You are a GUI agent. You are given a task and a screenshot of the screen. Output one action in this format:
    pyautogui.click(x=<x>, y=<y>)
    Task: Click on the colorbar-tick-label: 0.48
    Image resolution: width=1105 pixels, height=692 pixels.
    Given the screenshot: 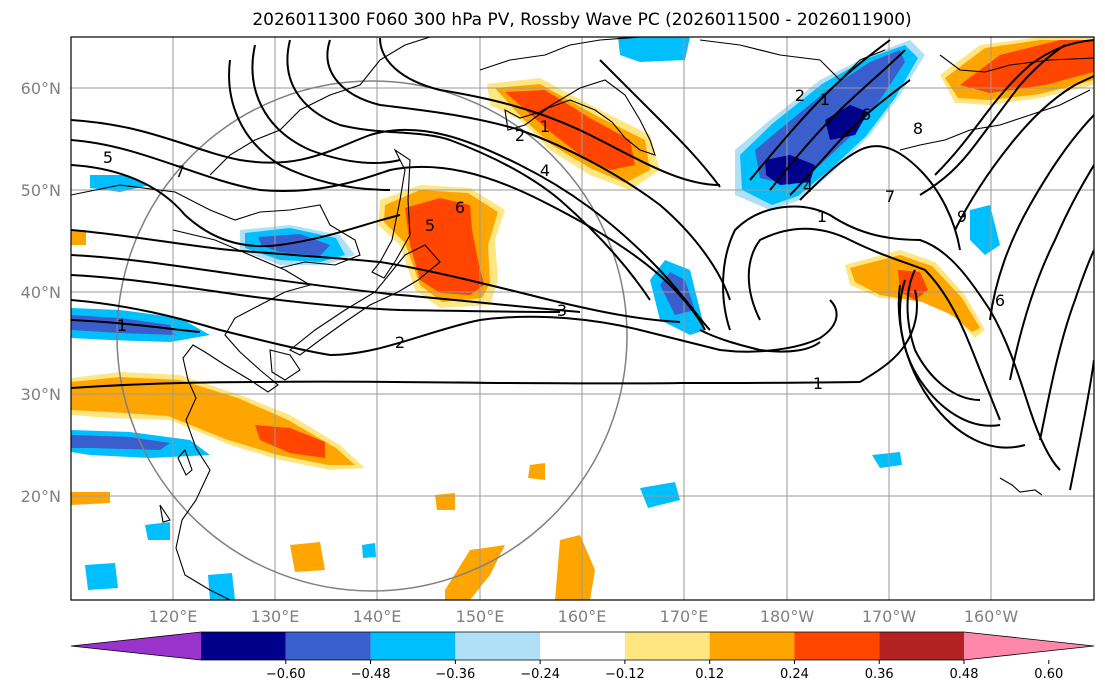 What is the action you would take?
    pyautogui.click(x=964, y=674)
    